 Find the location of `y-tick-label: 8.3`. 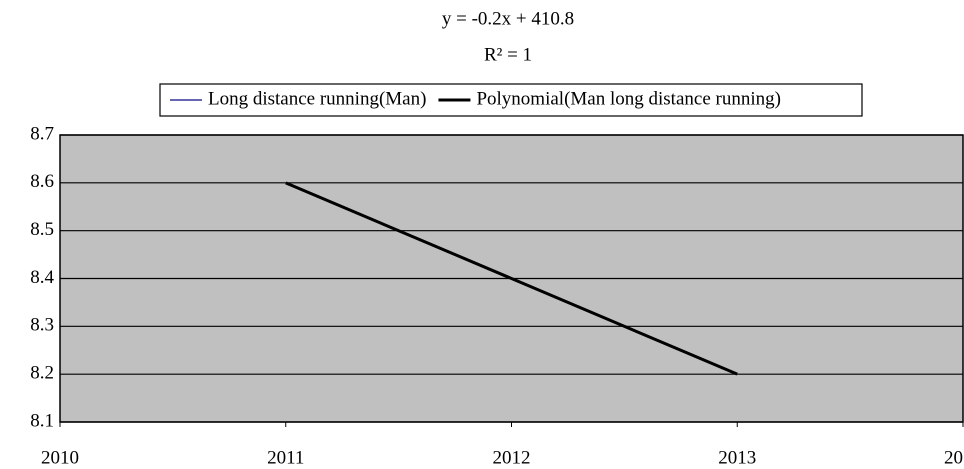

y-tick-label: 8.3 is located at coordinates (42, 325).